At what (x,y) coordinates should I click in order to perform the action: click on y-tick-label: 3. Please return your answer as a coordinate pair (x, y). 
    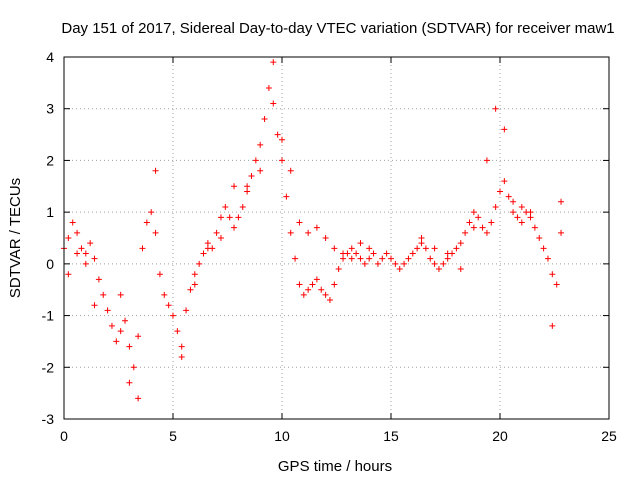
    Looking at the image, I should click on (50, 109).